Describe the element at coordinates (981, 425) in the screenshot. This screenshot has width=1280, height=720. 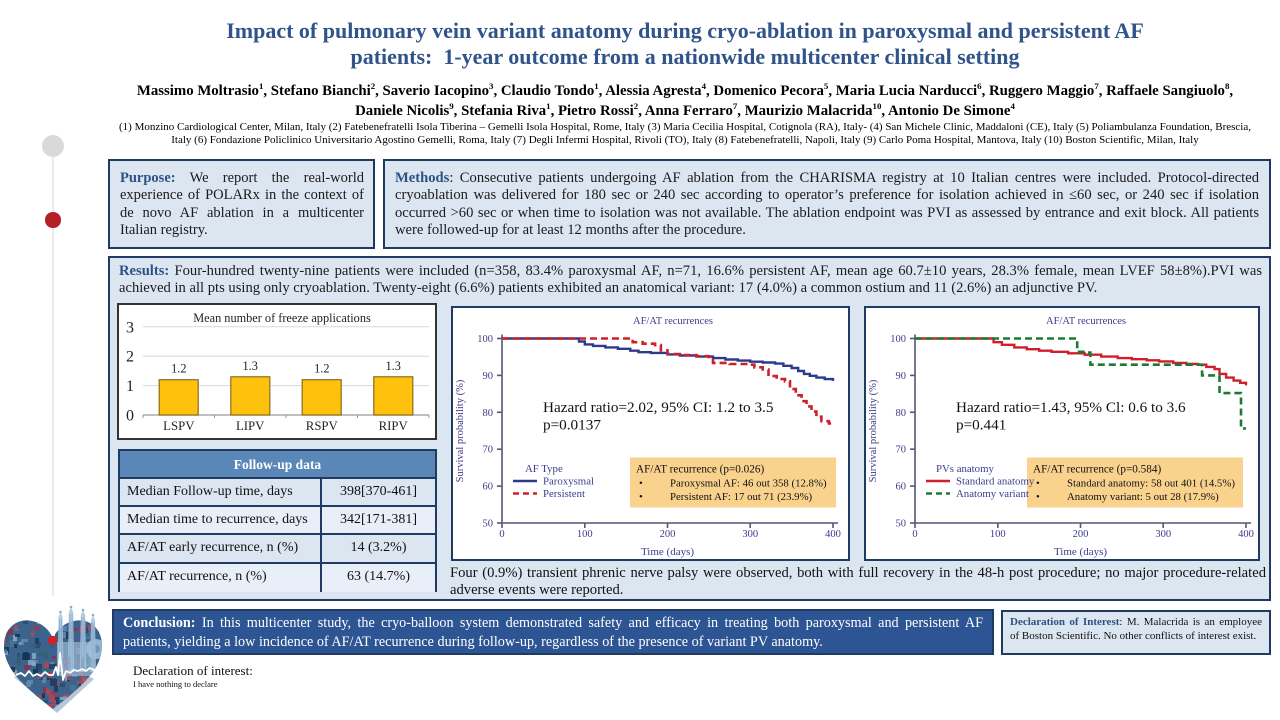
I see `svg-text: p=0.441` at that location.